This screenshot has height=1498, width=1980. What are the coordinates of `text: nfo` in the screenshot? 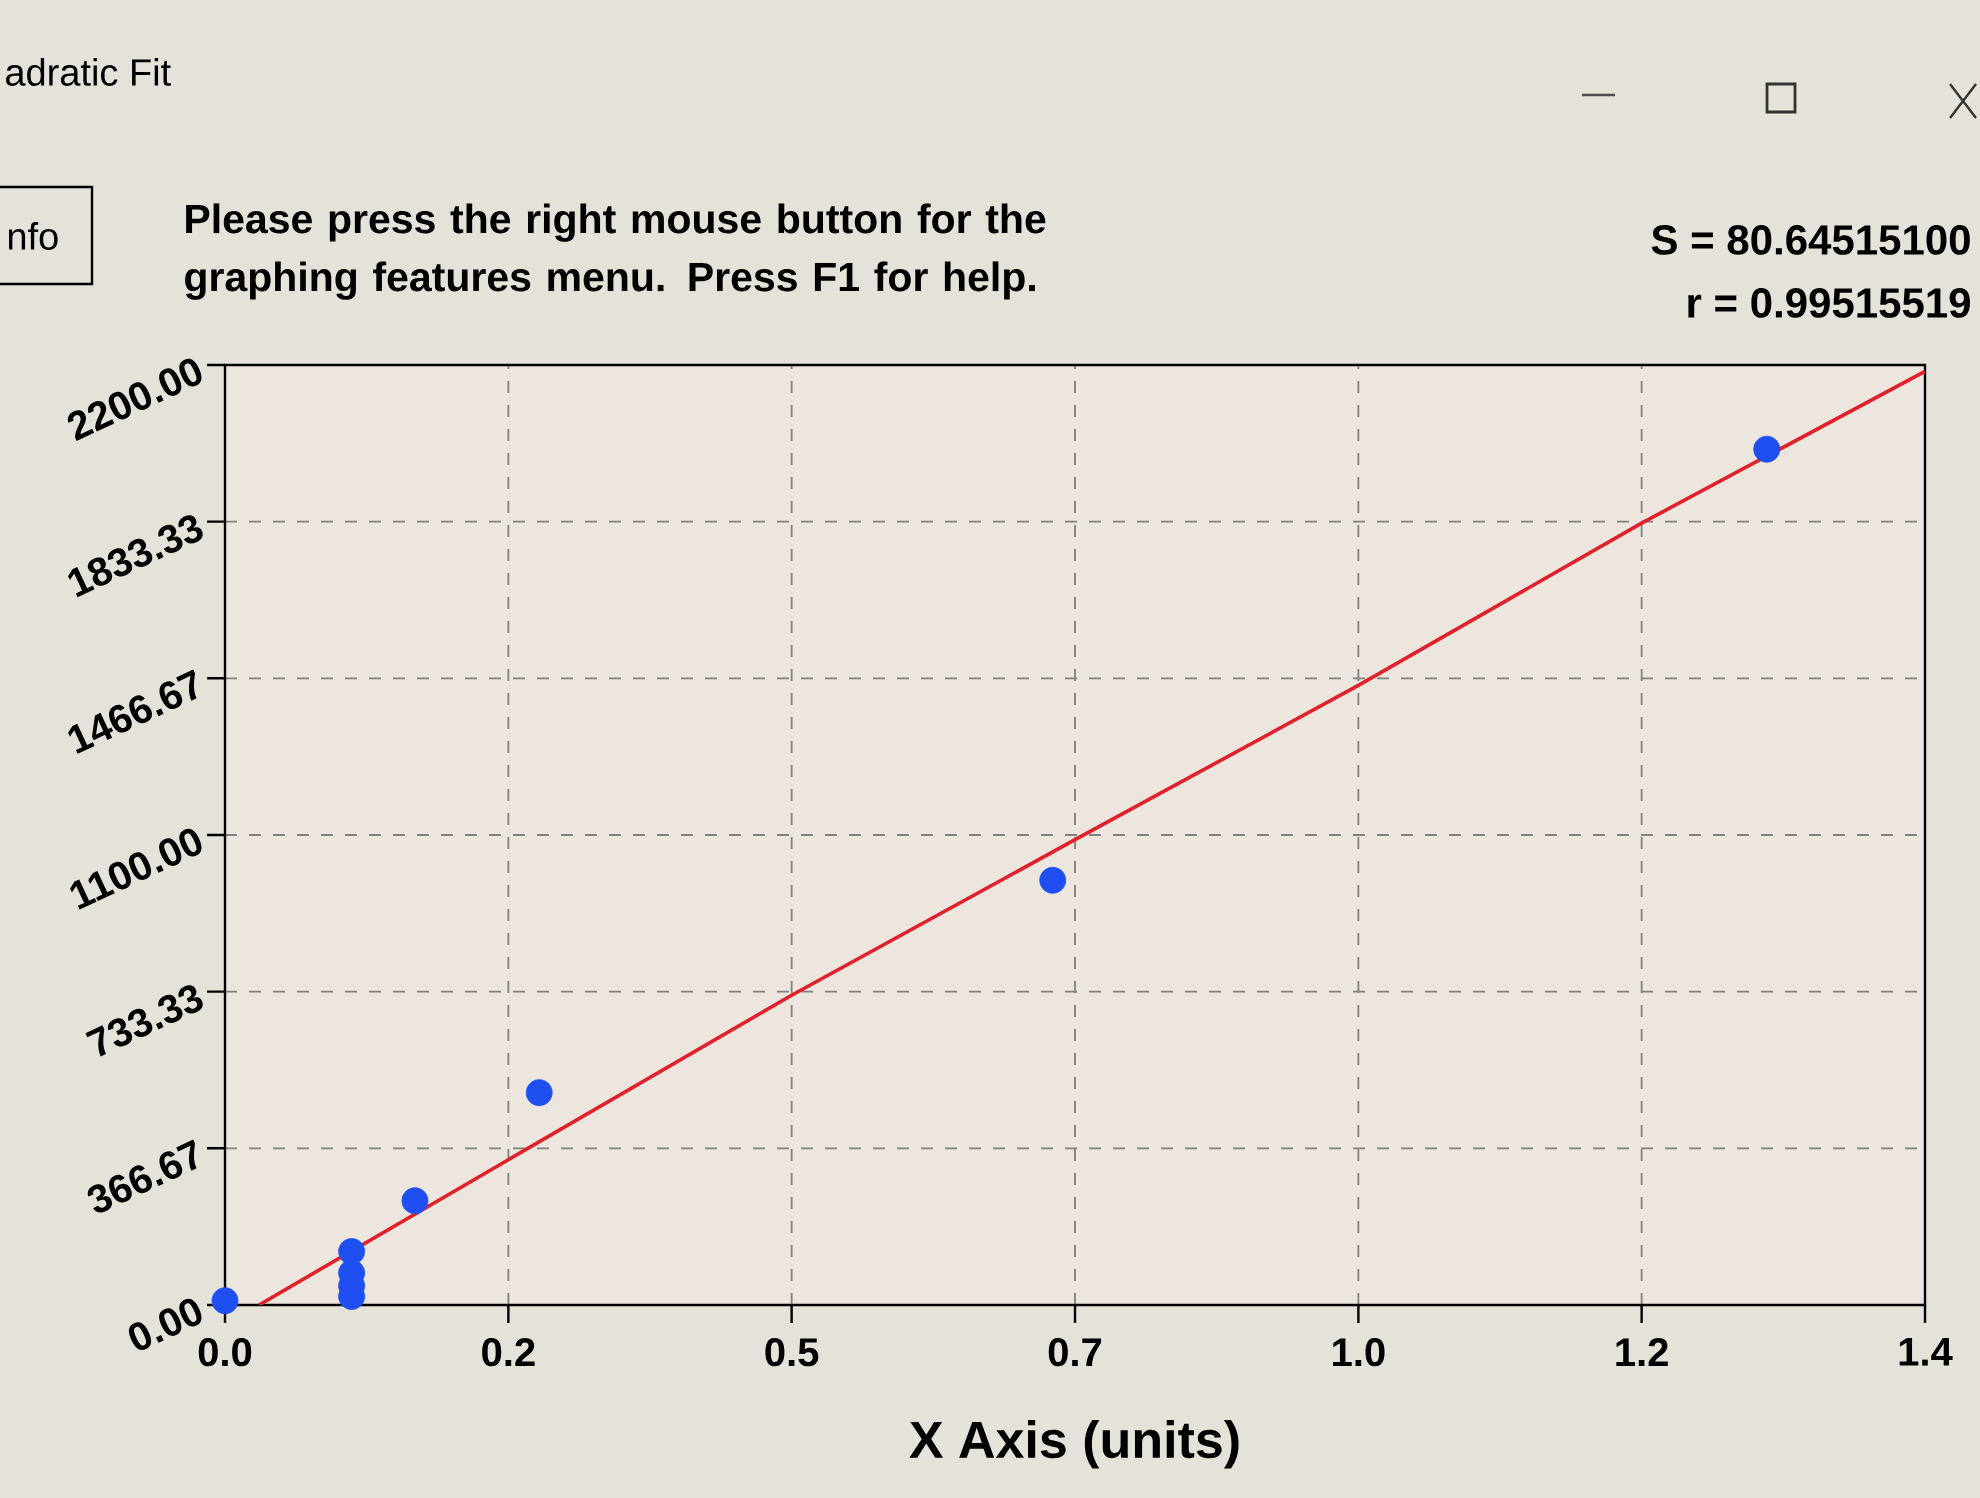 It's located at (33, 236).